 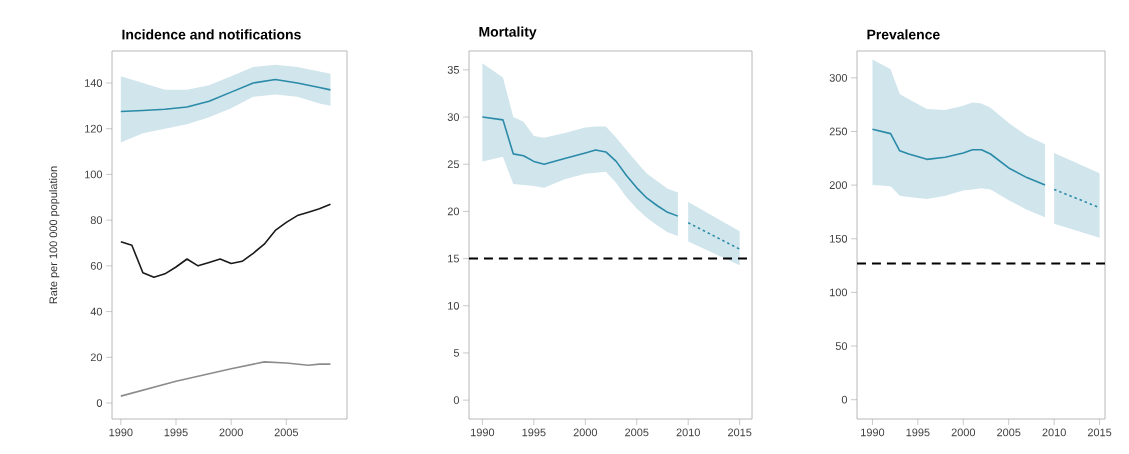 What do you see at coordinates (508, 33) in the screenshot?
I see `chart-title: Mortality` at bounding box center [508, 33].